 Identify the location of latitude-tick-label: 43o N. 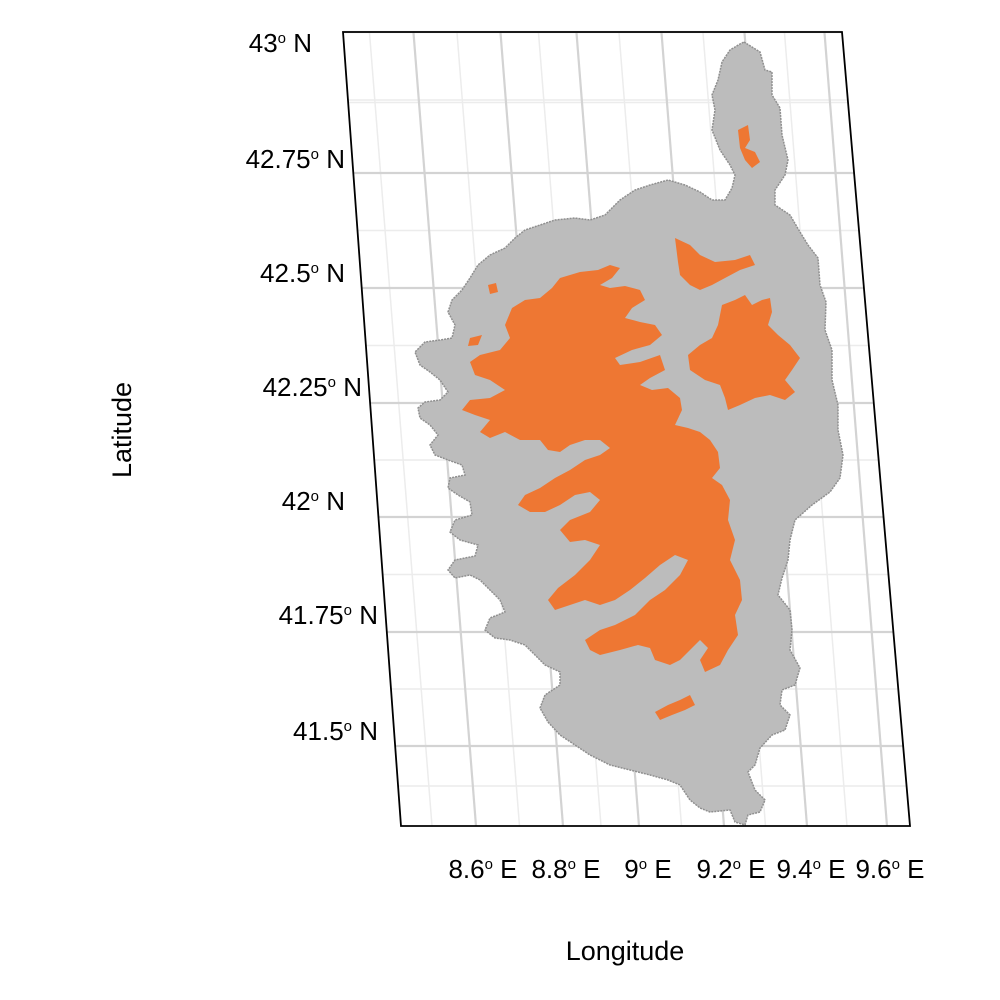
(280, 43).